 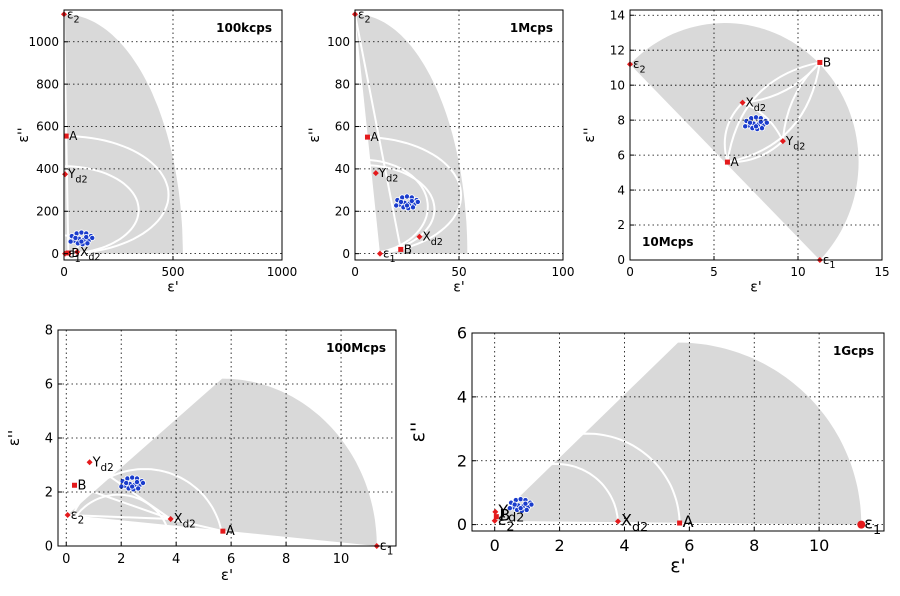 What do you see at coordinates (47, 169) in the screenshot?
I see `y-tick-label: 400` at bounding box center [47, 169].